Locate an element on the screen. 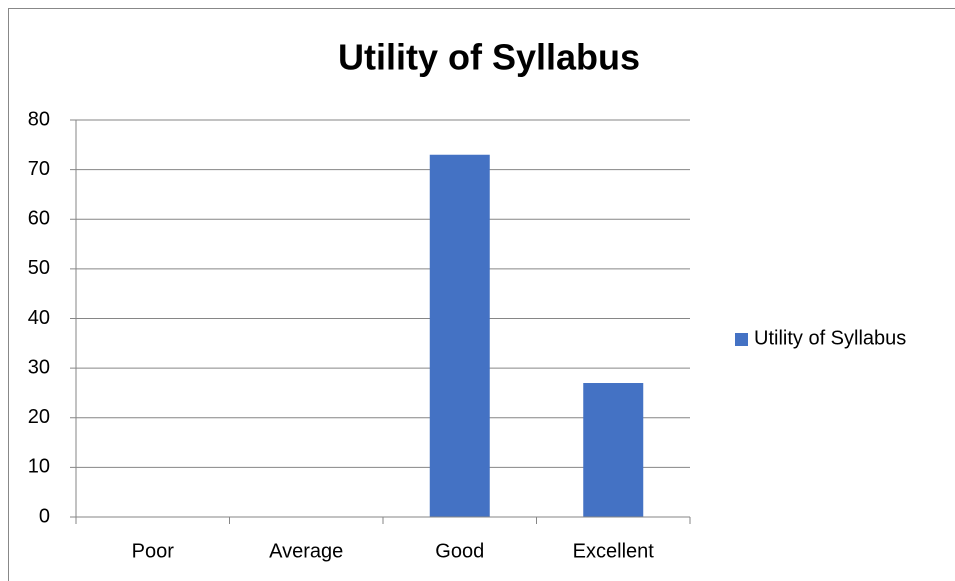 This screenshot has width=955, height=581. y-tick-label: 10 is located at coordinates (39, 467).